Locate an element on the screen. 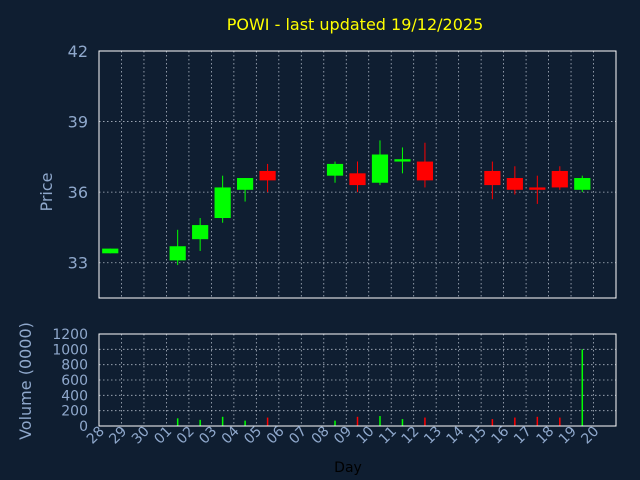 This screenshot has height=480, width=640. x-tick-label: 10 is located at coordinates (366, 436).